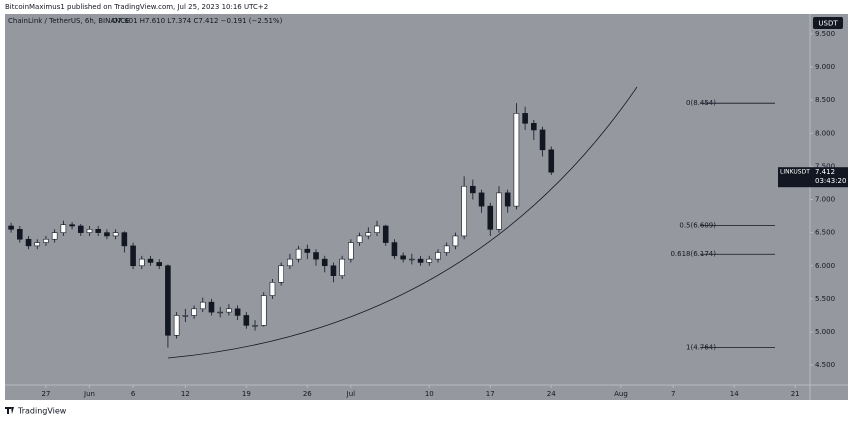  What do you see at coordinates (828, 24) in the screenshot?
I see `currency: USDT` at bounding box center [828, 24].